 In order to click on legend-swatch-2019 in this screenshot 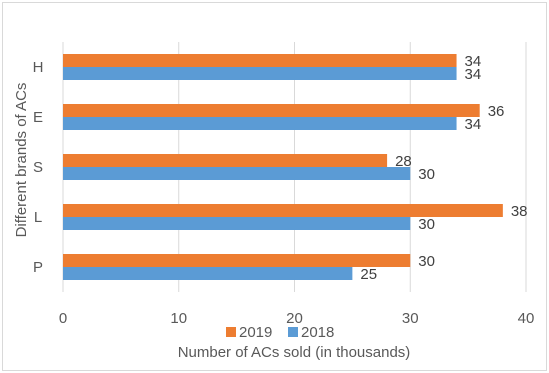, I will do `click(231, 332)`.